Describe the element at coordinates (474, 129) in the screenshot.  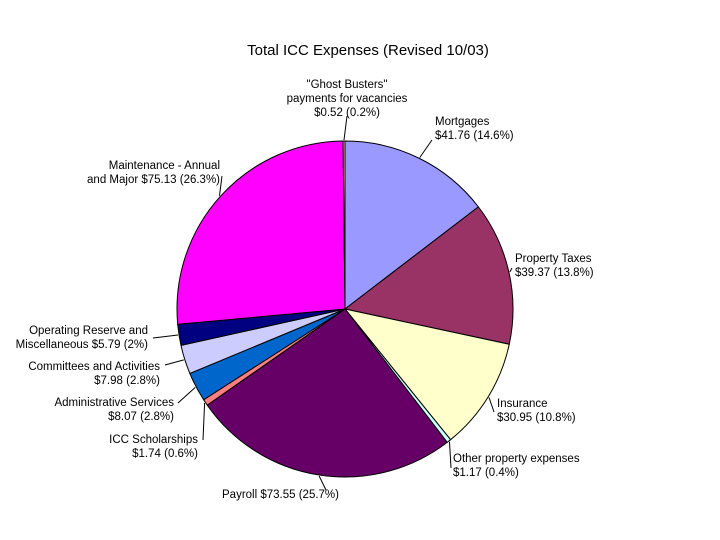
I see `slice-label-1: Mortgages $41.76 (14.6%)` at that location.